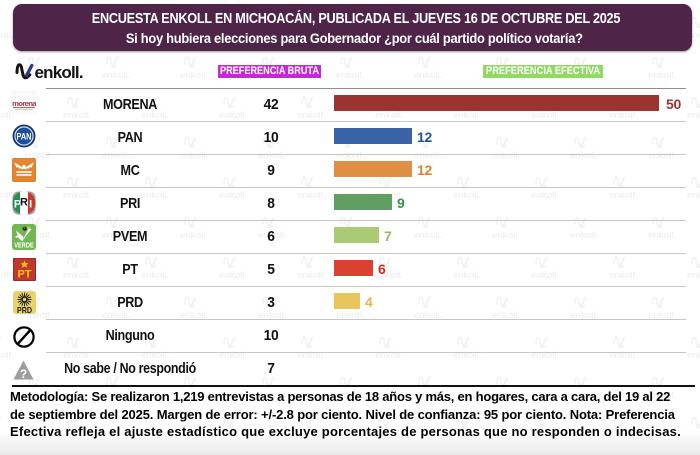 The height and width of the screenshot is (455, 700). I want to click on svg-text: R, so click(24, 203).